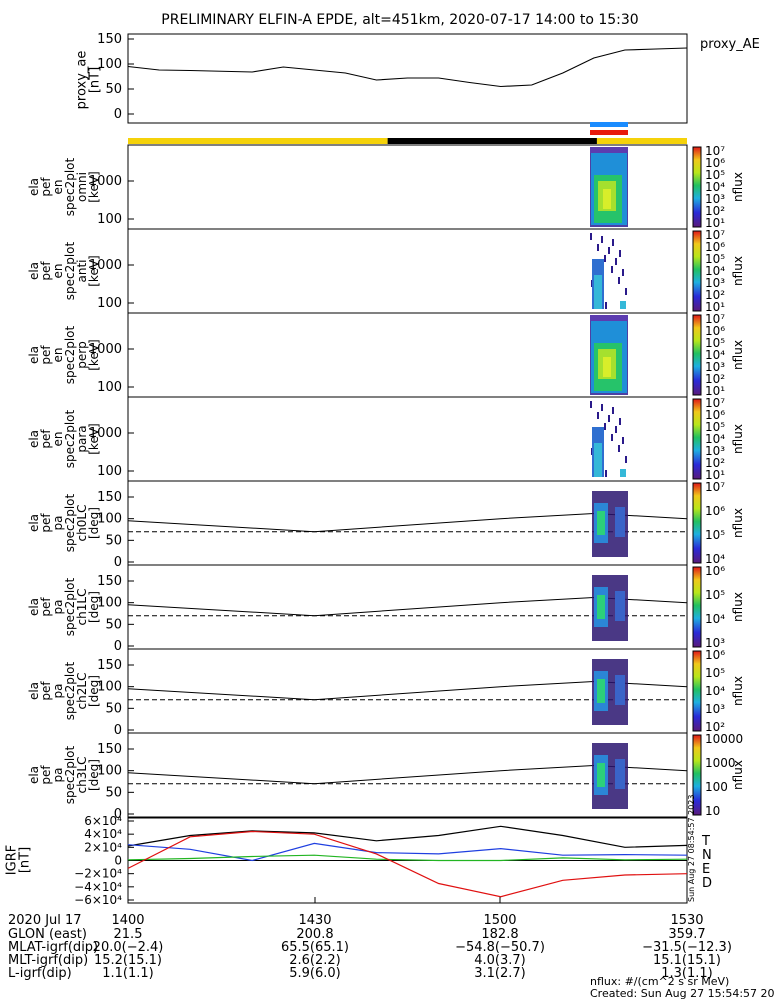  I want to click on xaxis-value: 65.5(65.1), so click(315, 947).